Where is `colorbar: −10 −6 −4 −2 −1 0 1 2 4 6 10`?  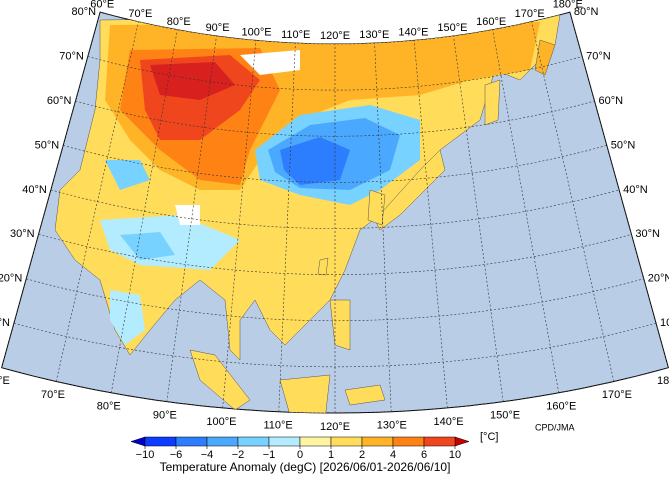 colorbar: −10 −6 −4 −2 −1 0 1 2 4 6 10 is located at coordinates (300, 448).